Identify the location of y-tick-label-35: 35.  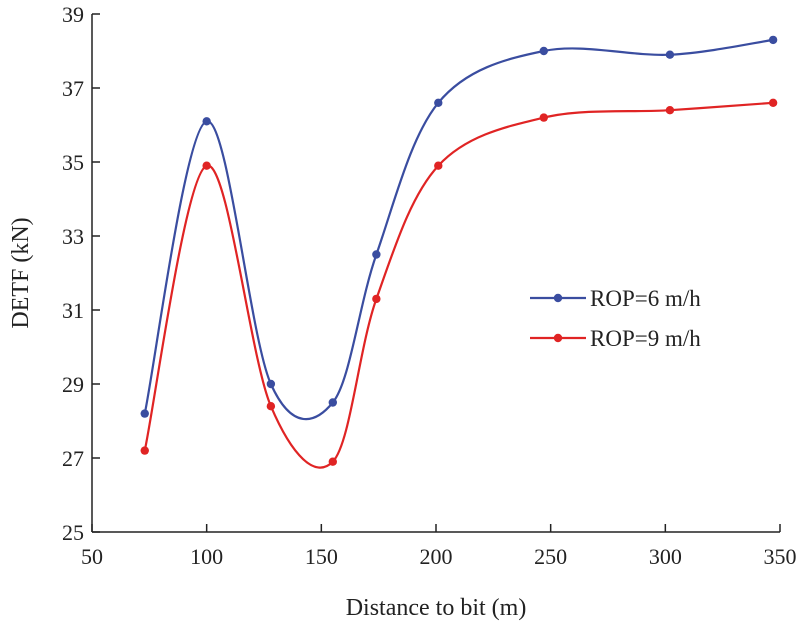
(73, 162).